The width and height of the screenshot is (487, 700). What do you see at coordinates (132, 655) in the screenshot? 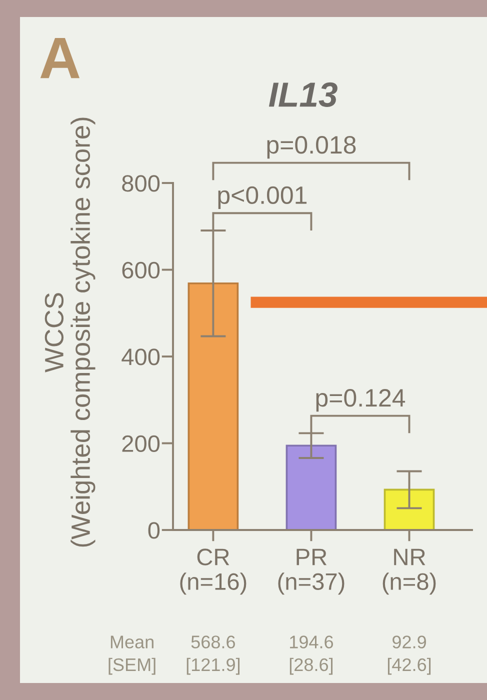
I see `text: Mean [SEM]` at bounding box center [132, 655].